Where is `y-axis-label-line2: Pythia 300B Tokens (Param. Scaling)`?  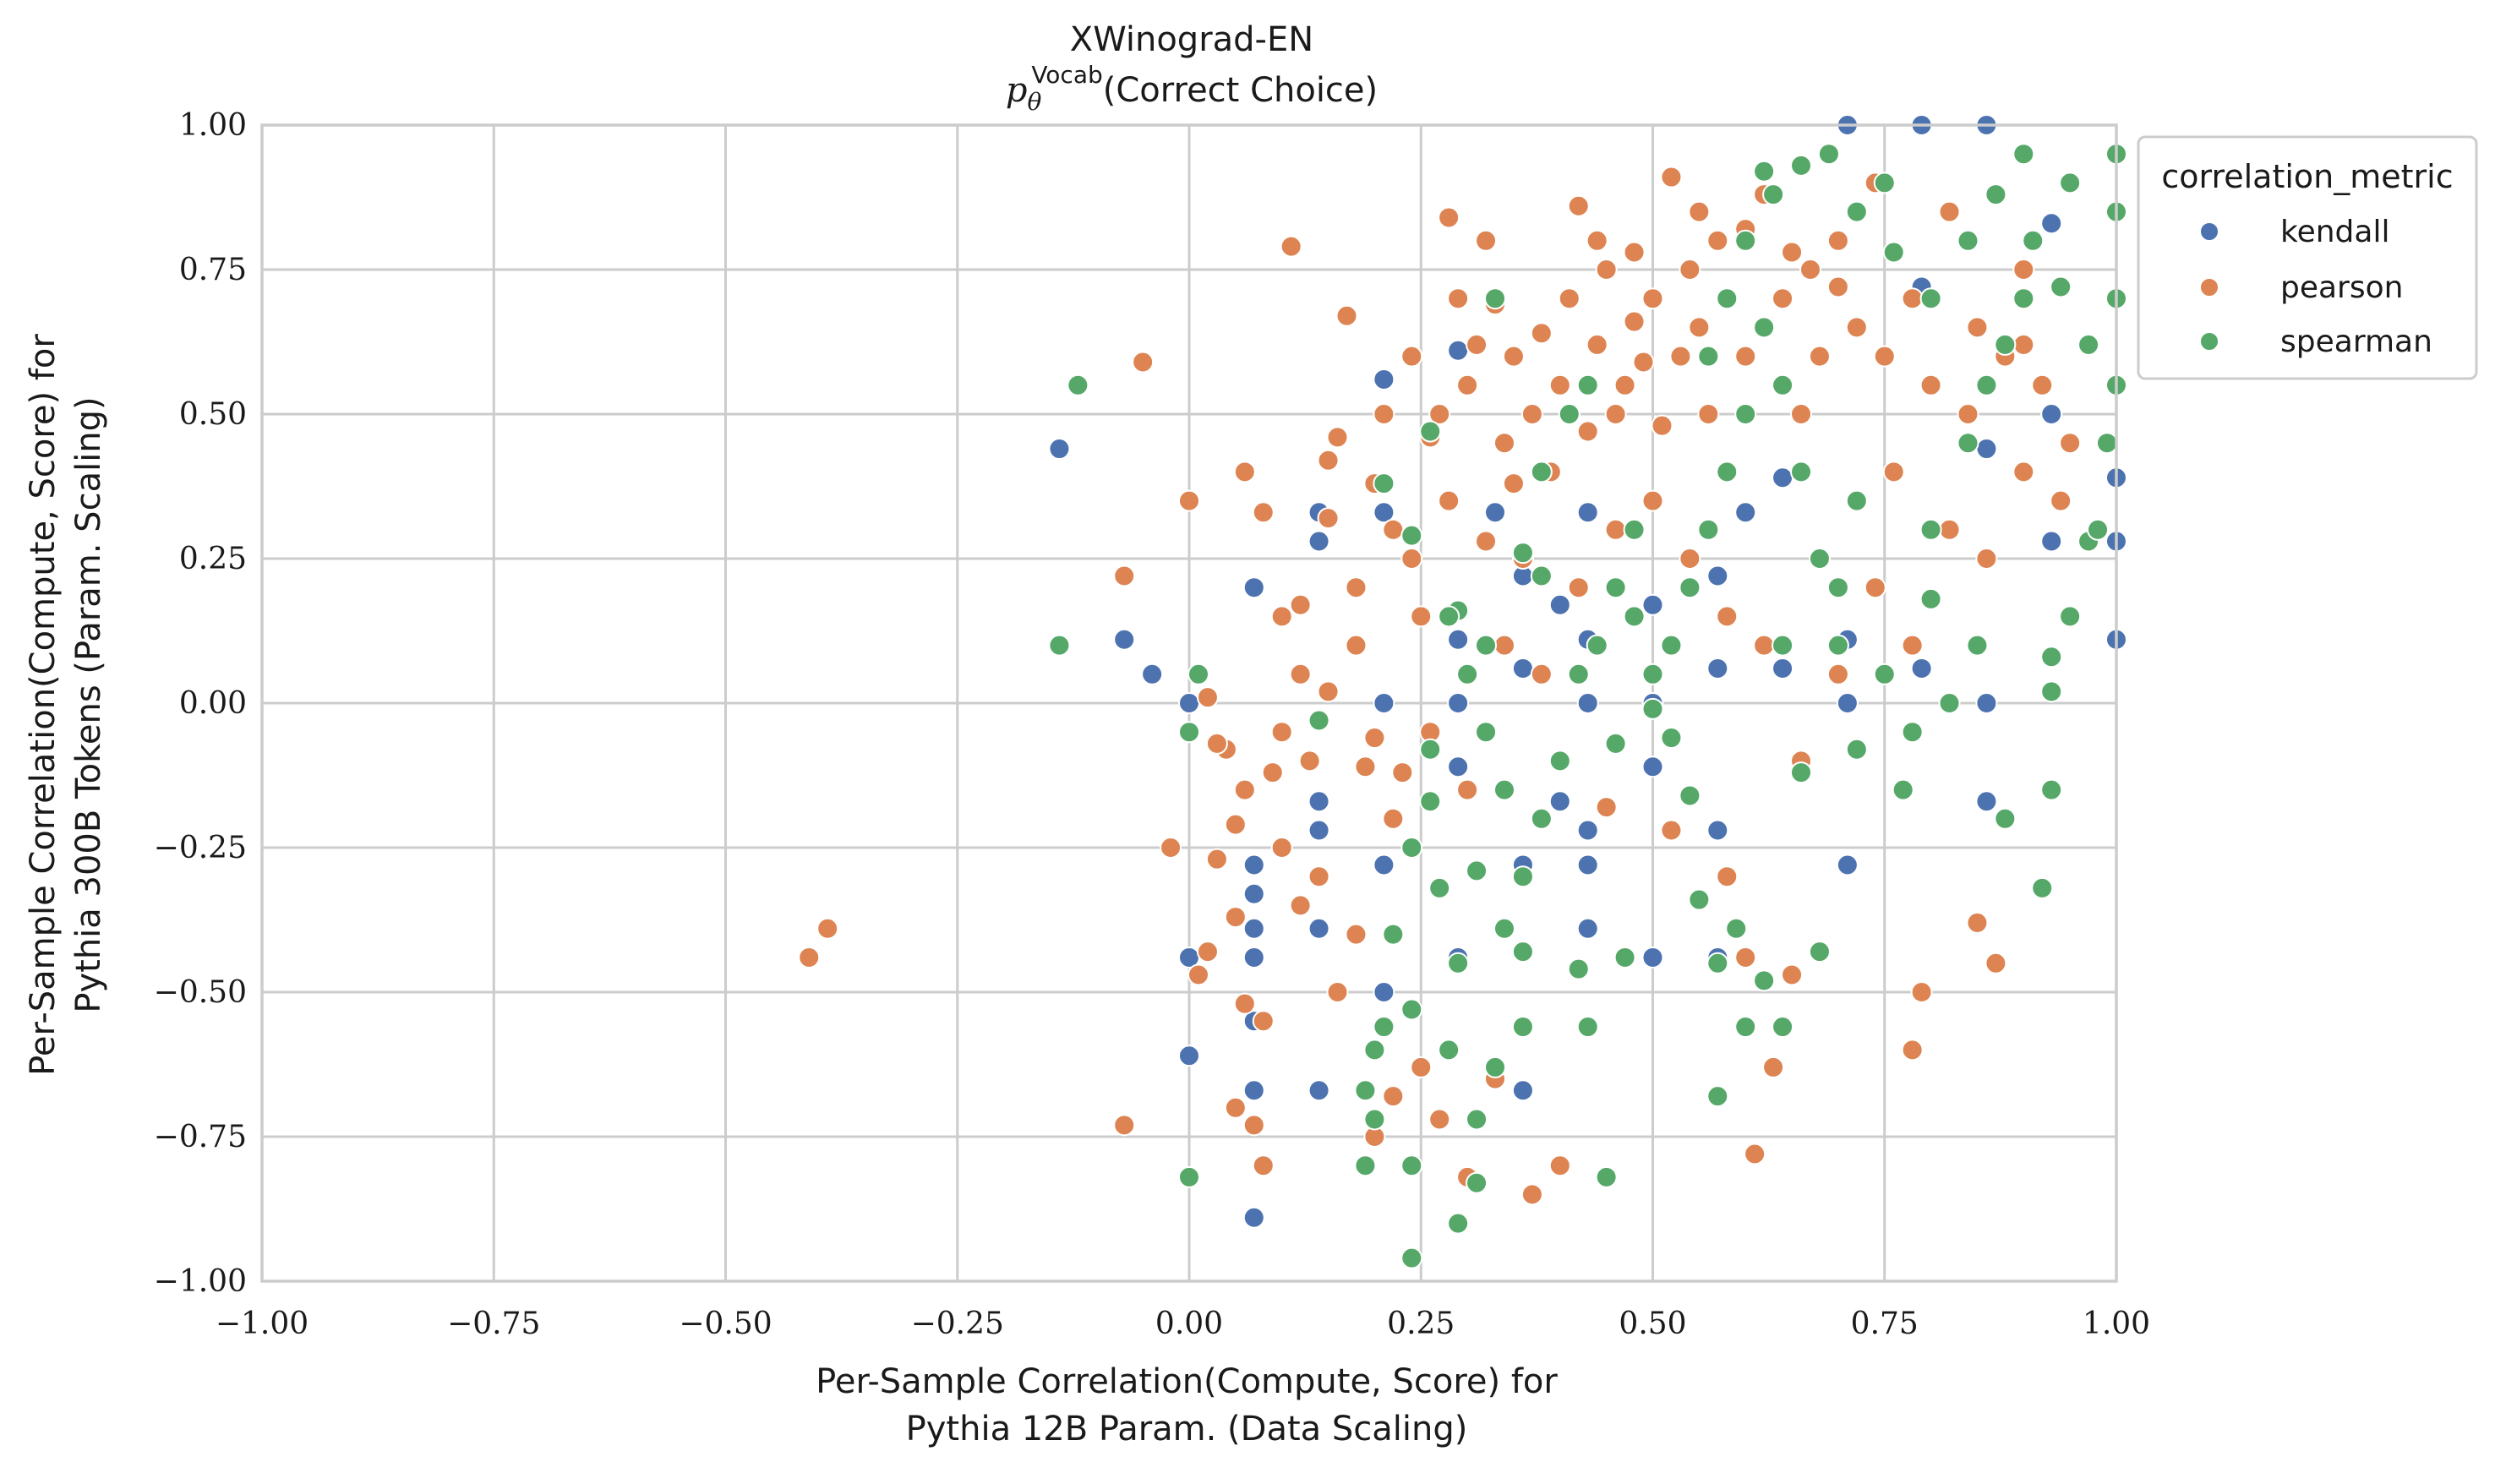 y-axis-label-line2: Pythia 300B Tokens (Param. Scaling) is located at coordinates (88, 704).